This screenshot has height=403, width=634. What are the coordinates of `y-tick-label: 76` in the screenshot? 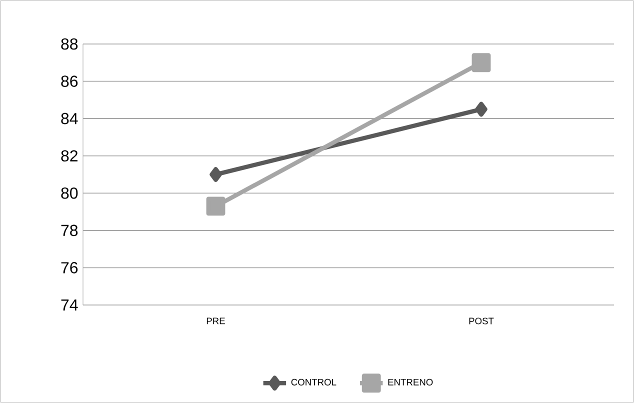 It's located at (69, 268).